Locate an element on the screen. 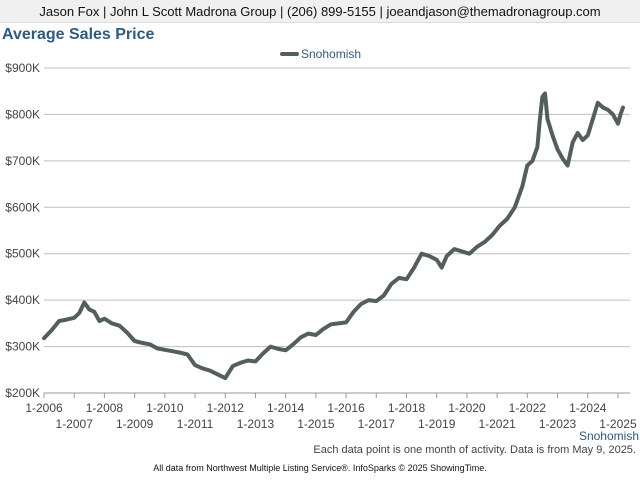  x-tick-label: 1-2006 is located at coordinates (44, 408).